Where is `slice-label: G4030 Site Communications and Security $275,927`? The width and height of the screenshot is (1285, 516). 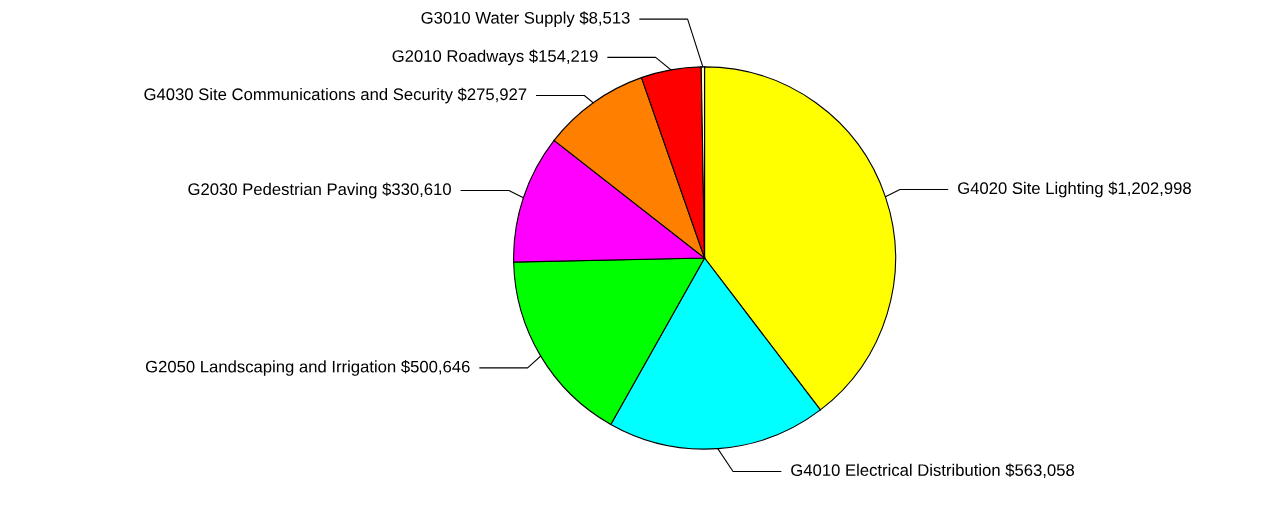 slice-label: G4030 Site Communications and Security $275,927 is located at coordinates (335, 95).